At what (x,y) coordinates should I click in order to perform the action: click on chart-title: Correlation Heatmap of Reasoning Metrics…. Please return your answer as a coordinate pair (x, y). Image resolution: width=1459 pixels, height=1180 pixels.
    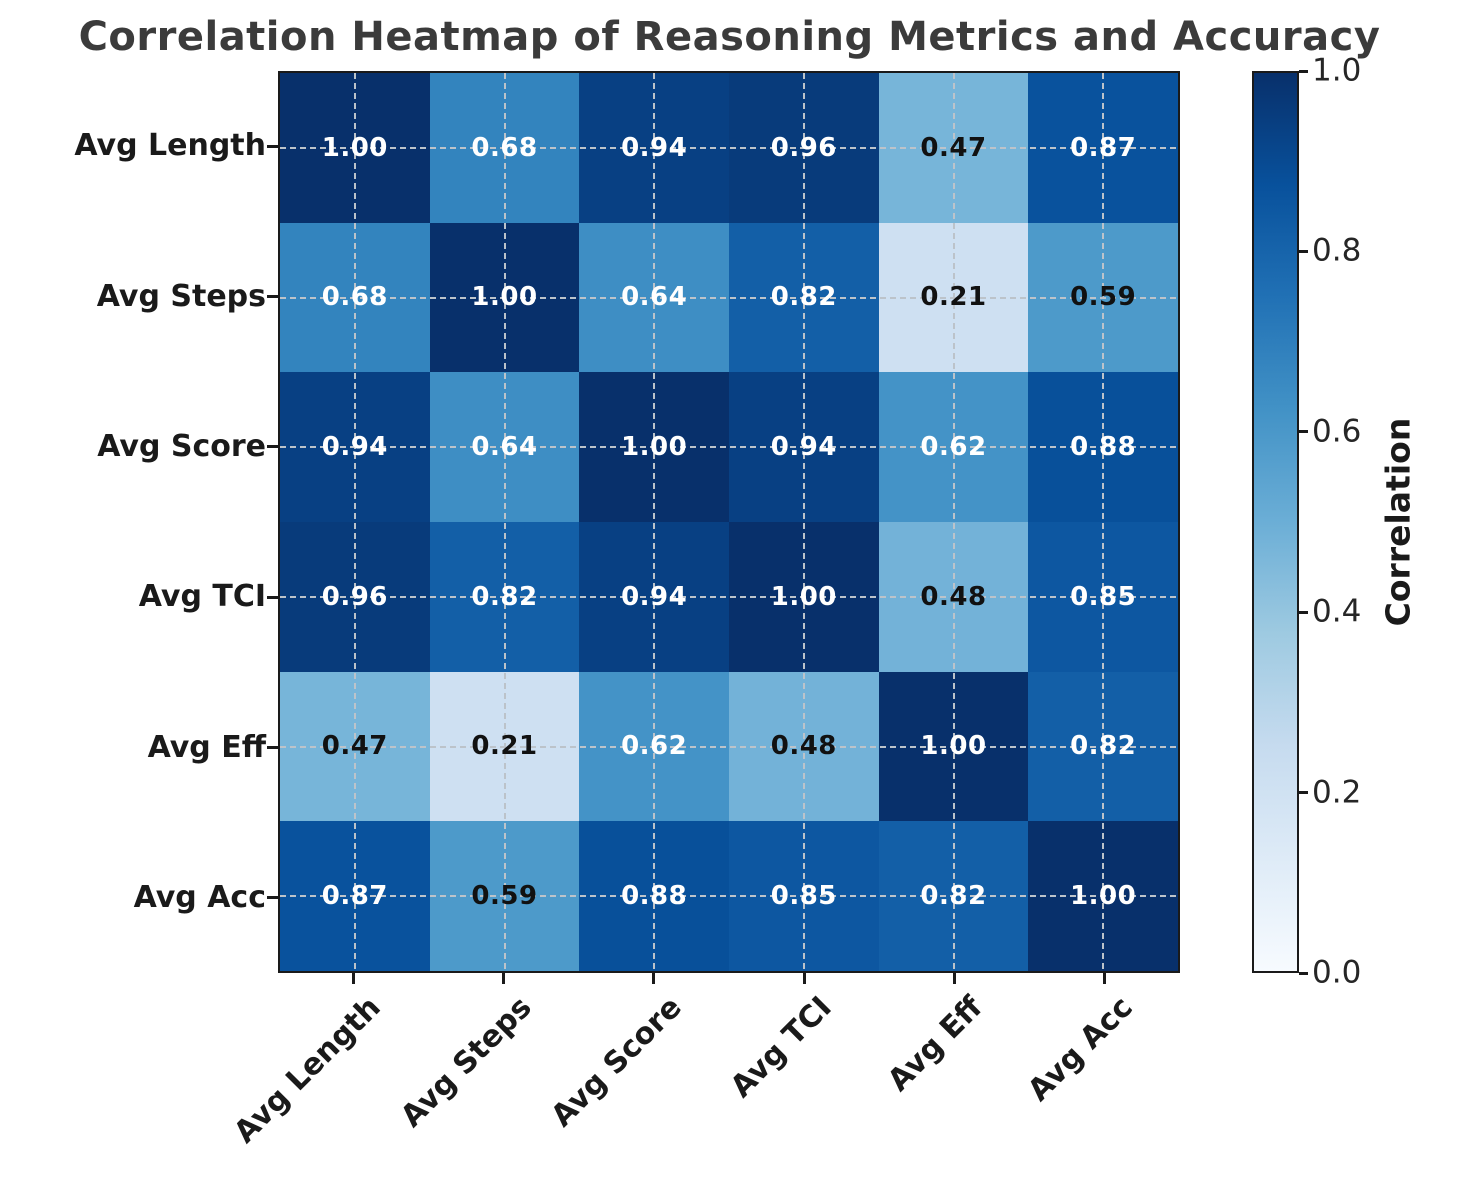
    Looking at the image, I should click on (729, 37).